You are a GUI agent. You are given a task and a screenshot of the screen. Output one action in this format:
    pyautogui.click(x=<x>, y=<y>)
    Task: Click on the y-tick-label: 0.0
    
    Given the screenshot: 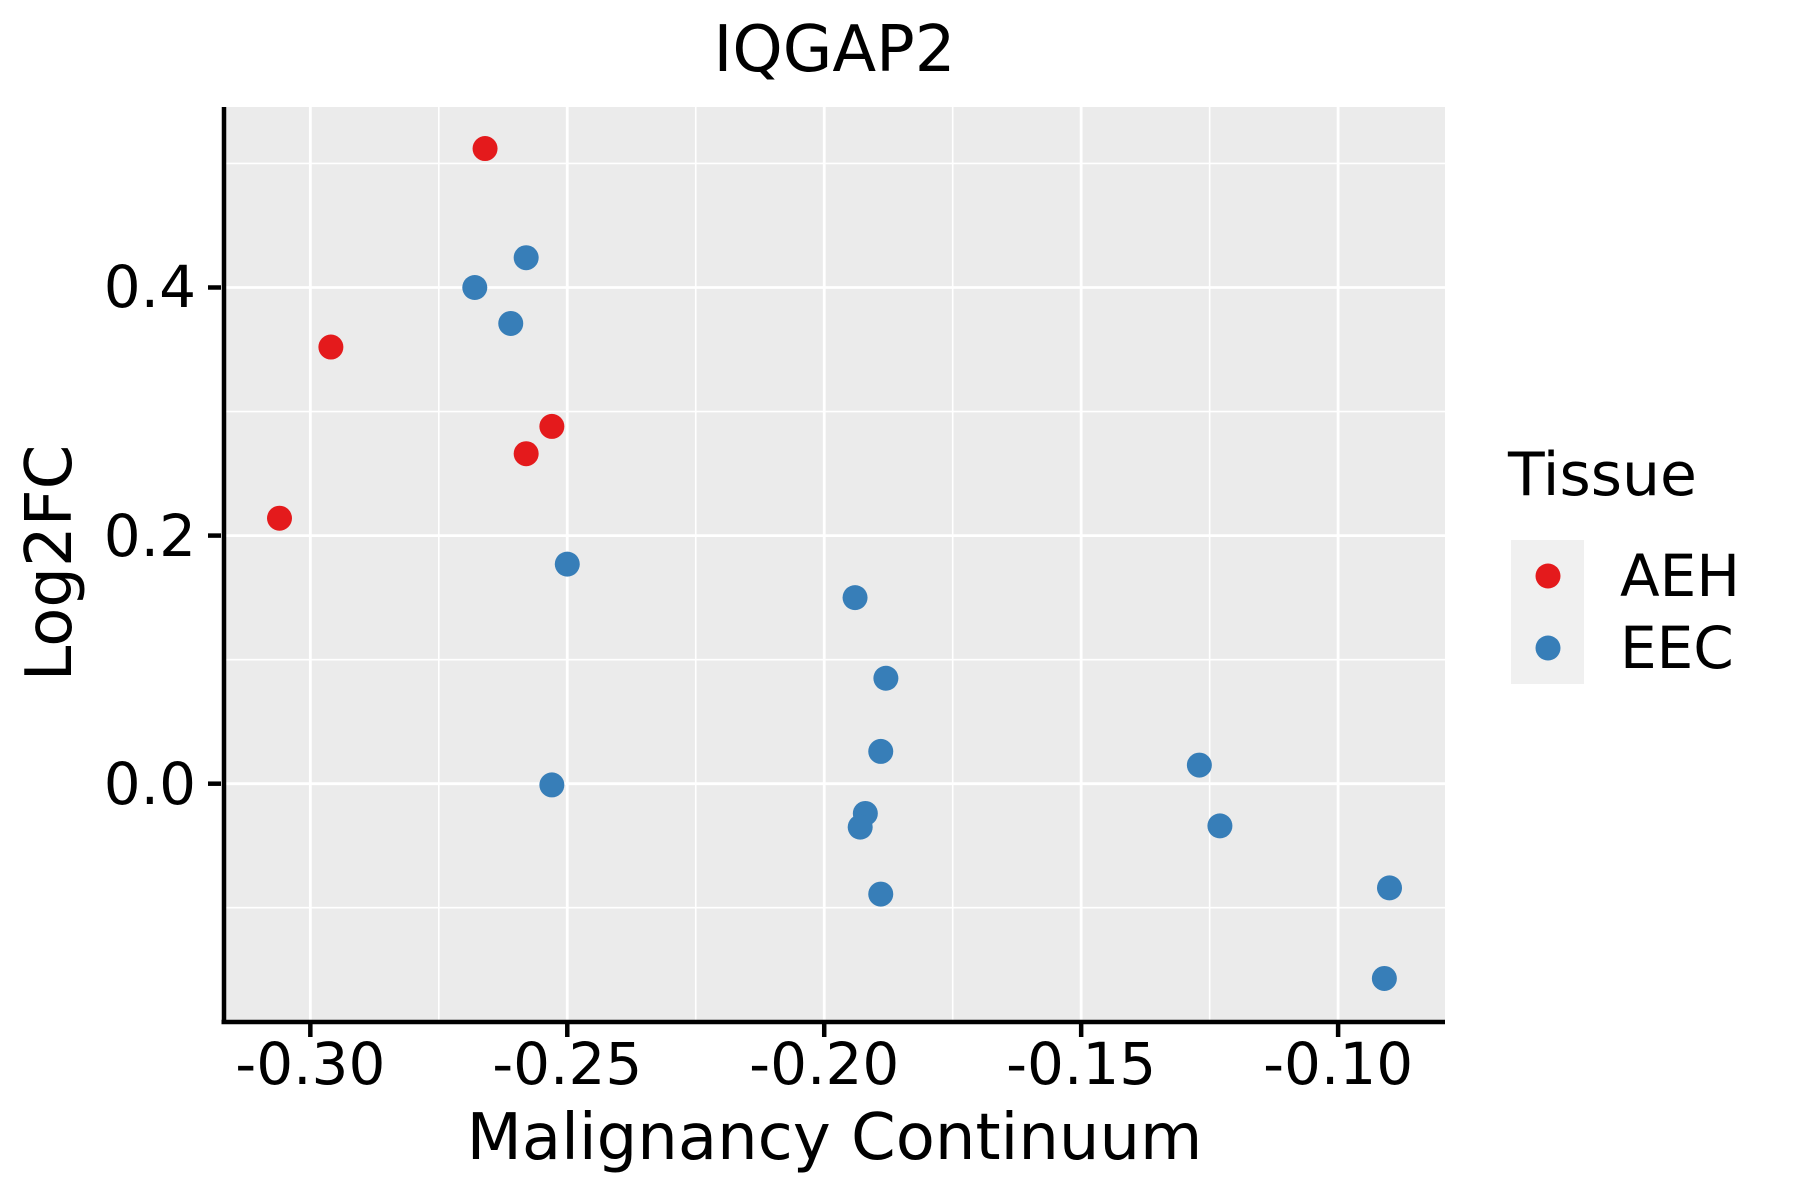 What is the action you would take?
    pyautogui.click(x=149, y=783)
    